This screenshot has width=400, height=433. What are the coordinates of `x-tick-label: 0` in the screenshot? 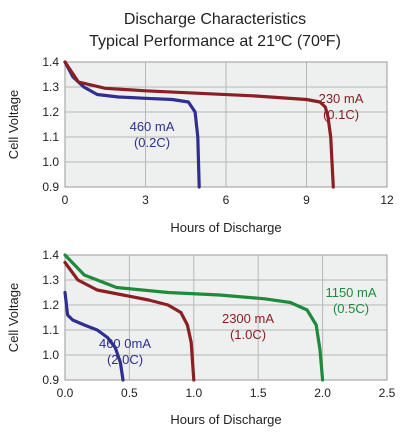 It's located at (65, 200).